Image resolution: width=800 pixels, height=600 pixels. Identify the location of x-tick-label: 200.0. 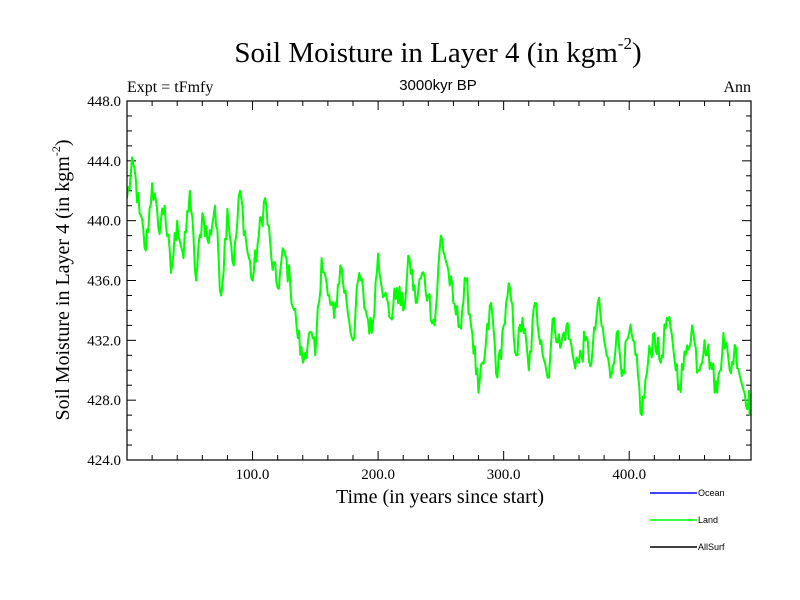
(378, 475).